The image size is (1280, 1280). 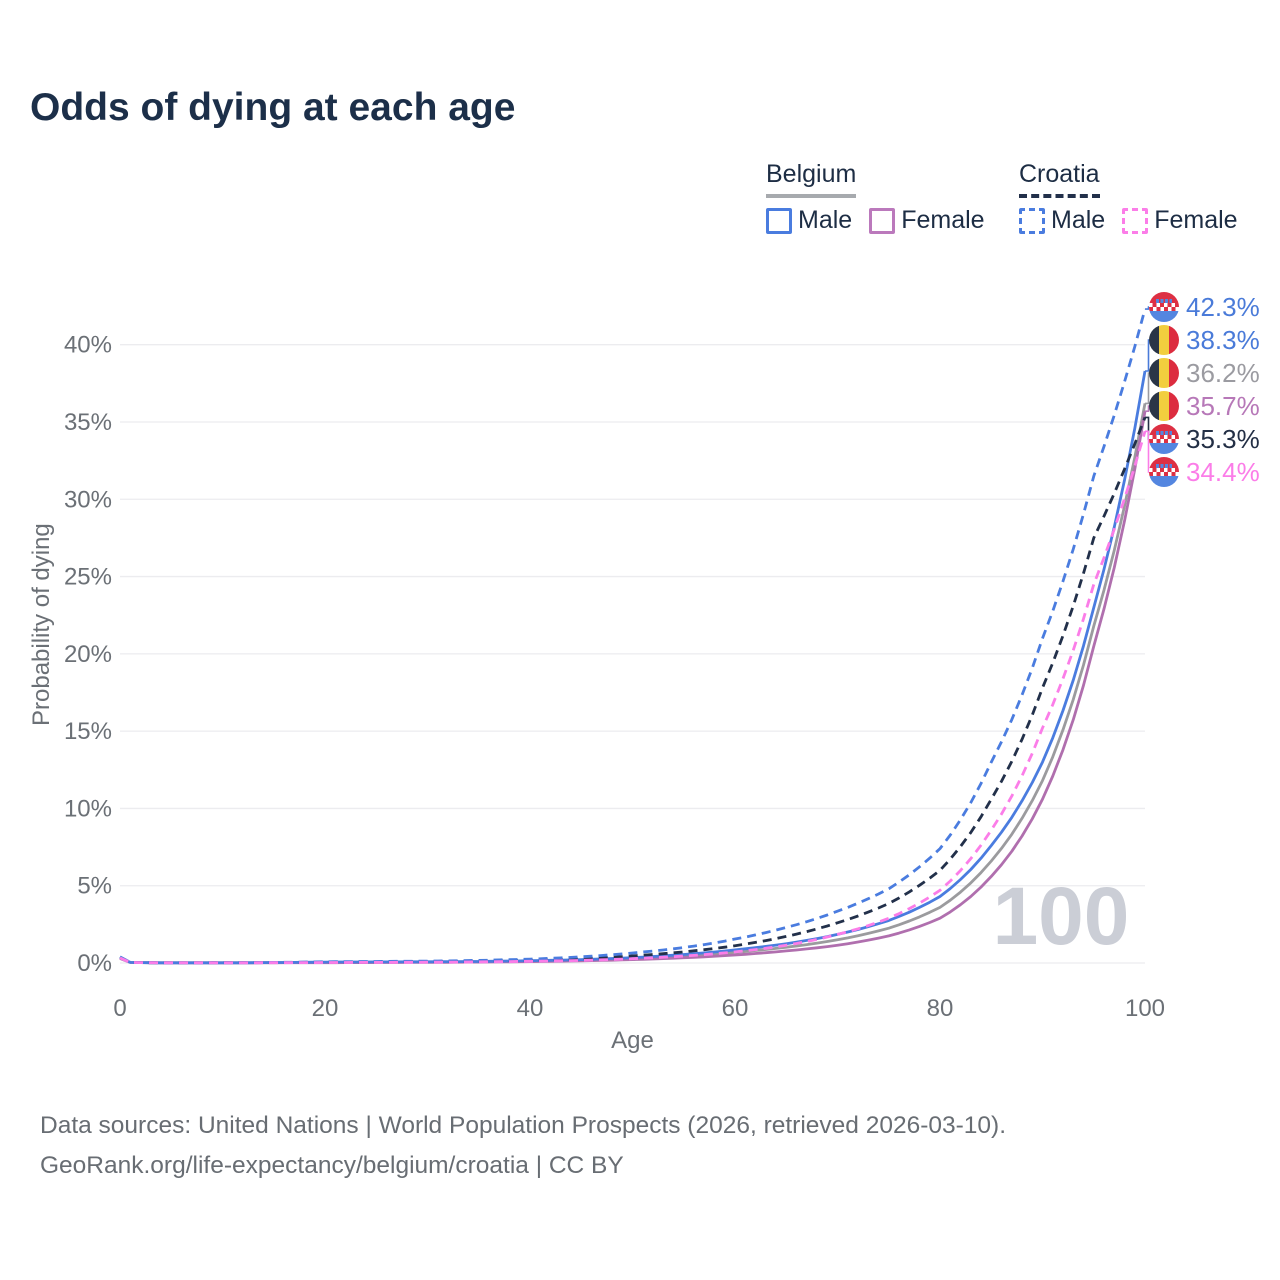 What do you see at coordinates (88, 345) in the screenshot?
I see `y-tick-label: 40%` at bounding box center [88, 345].